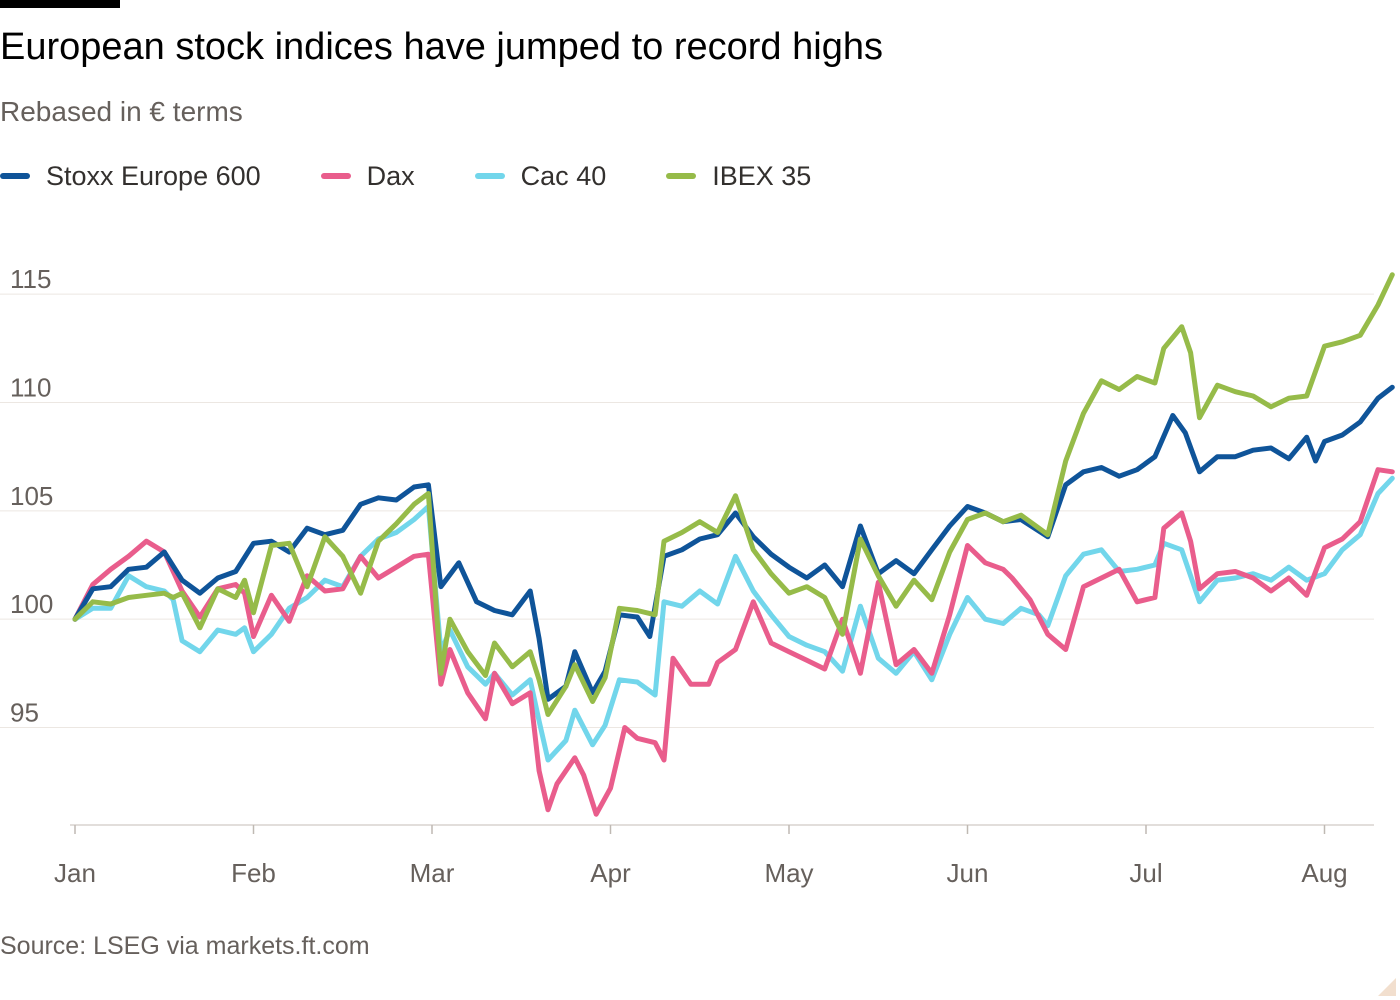 This screenshot has height=1000, width=1400. Describe the element at coordinates (15, 176) in the screenshot. I see `legend-swatch-stoxx` at that location.